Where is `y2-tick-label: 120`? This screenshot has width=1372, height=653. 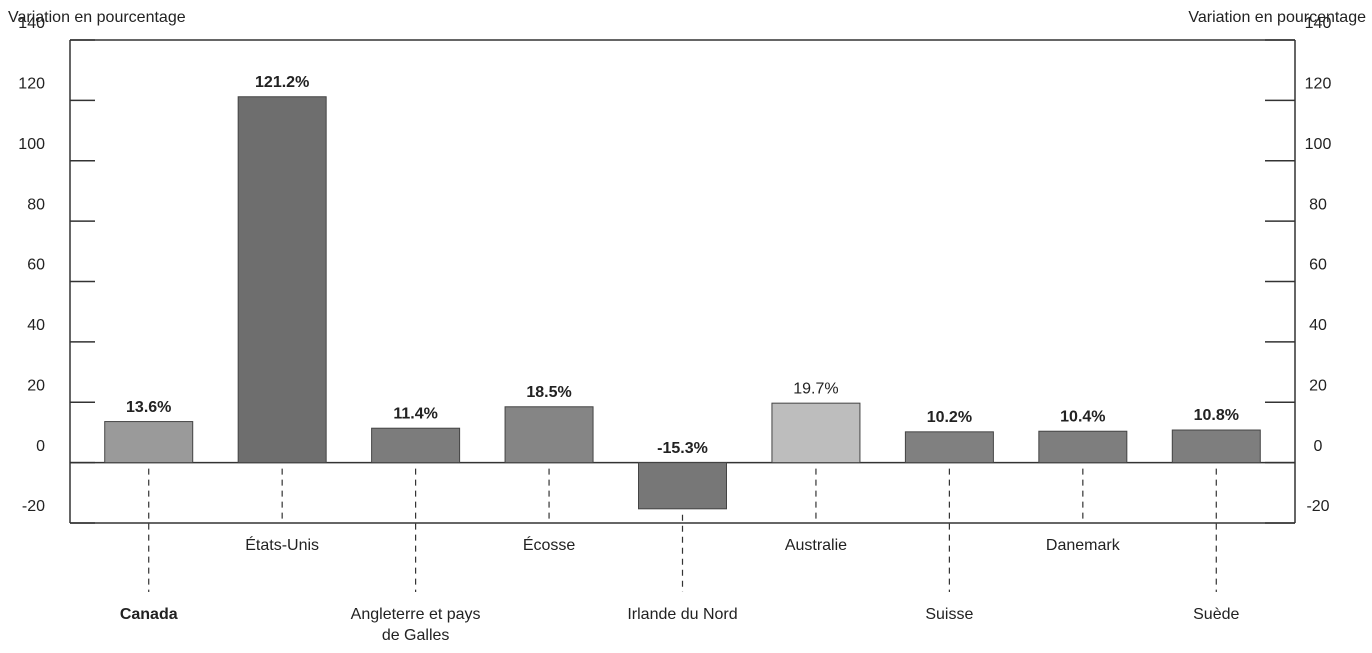
y2-tick-label: 120 is located at coordinates (1318, 84).